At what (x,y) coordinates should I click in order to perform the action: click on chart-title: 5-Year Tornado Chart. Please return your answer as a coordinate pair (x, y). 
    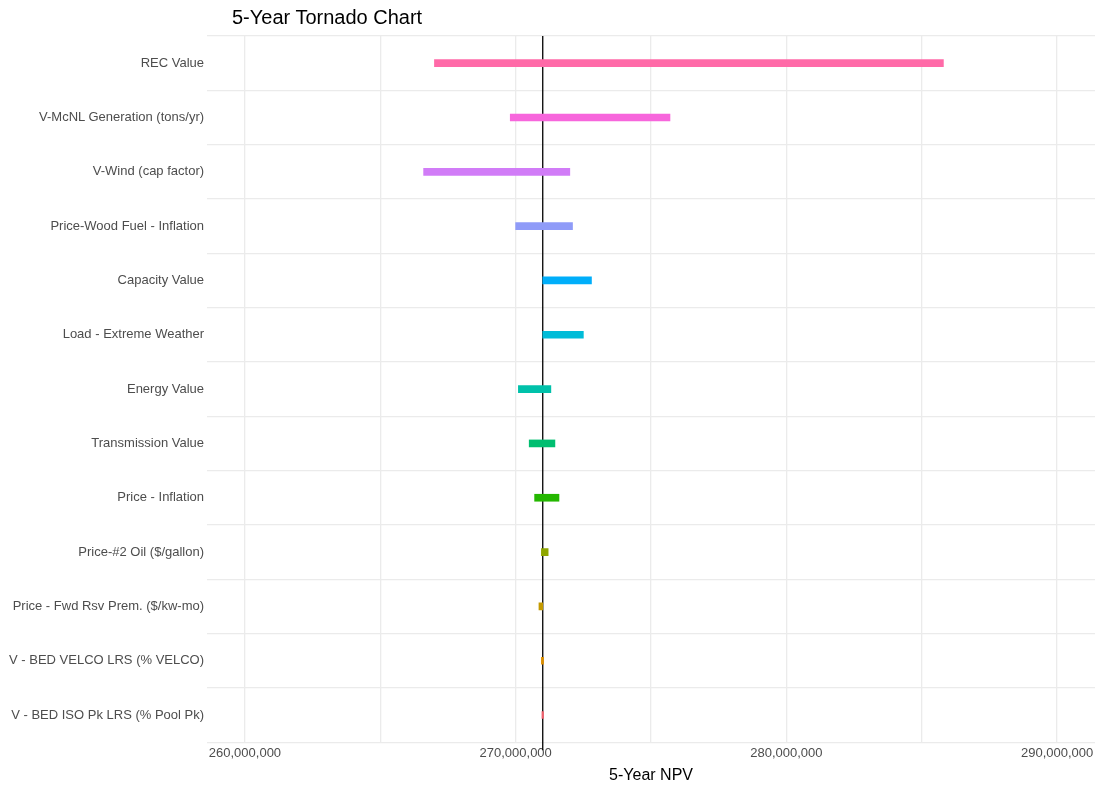
    Looking at the image, I should click on (327, 17).